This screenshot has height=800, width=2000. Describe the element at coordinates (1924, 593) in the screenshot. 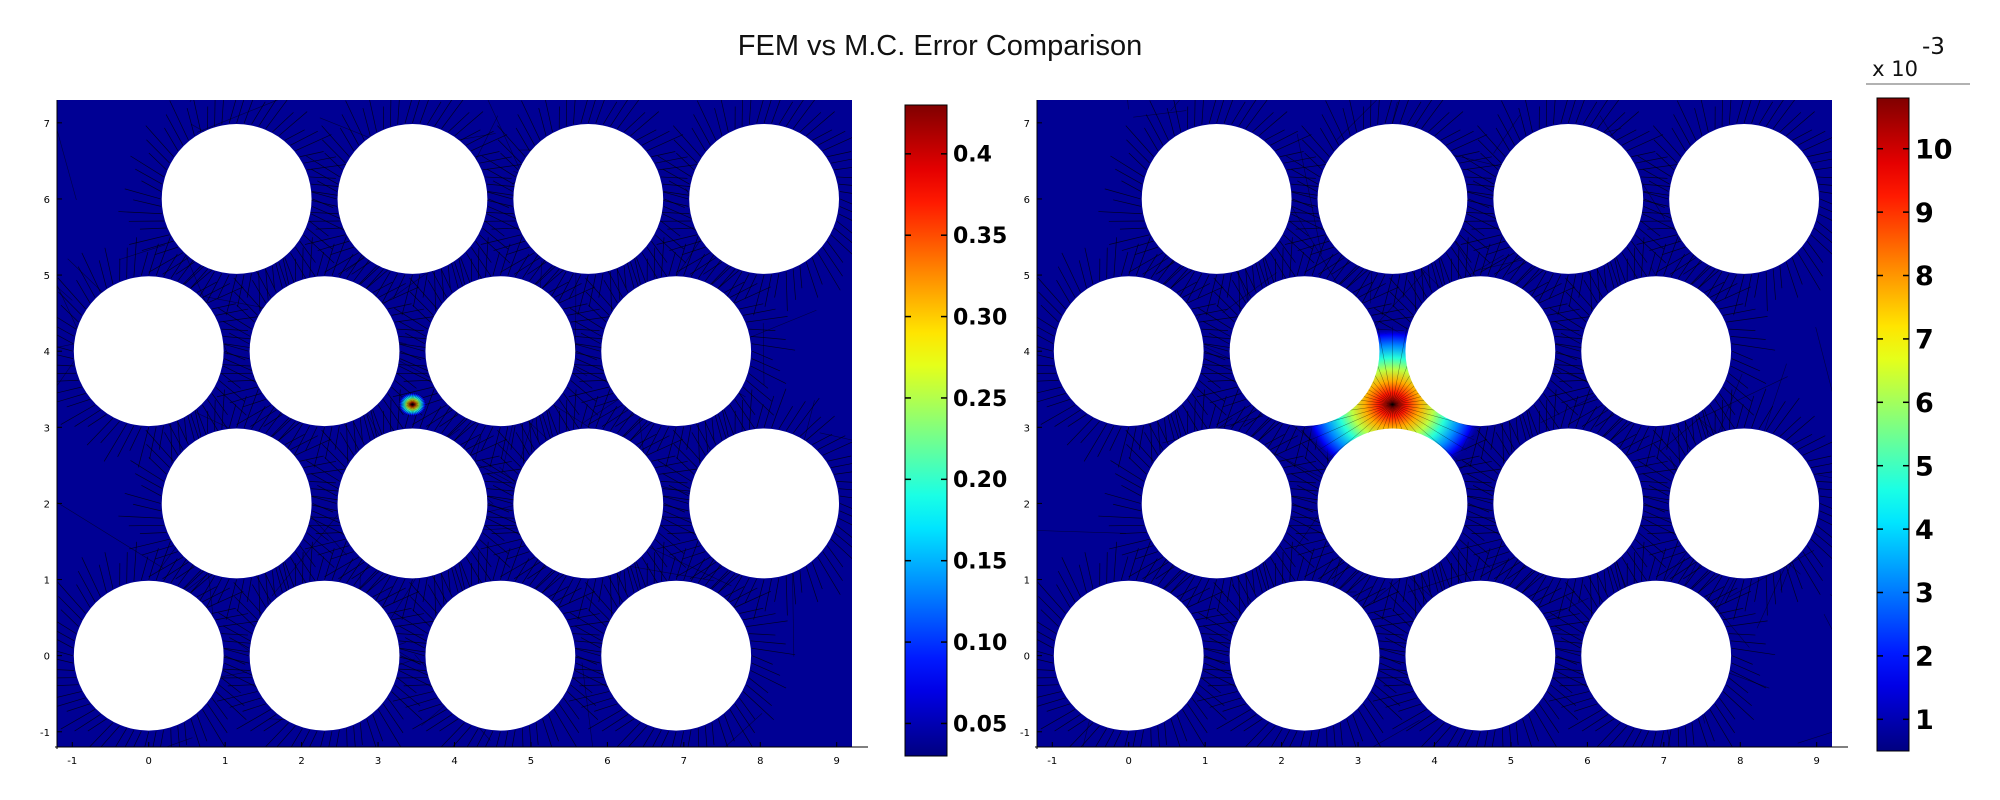

I see `colorbar-tick-label: 3` at that location.